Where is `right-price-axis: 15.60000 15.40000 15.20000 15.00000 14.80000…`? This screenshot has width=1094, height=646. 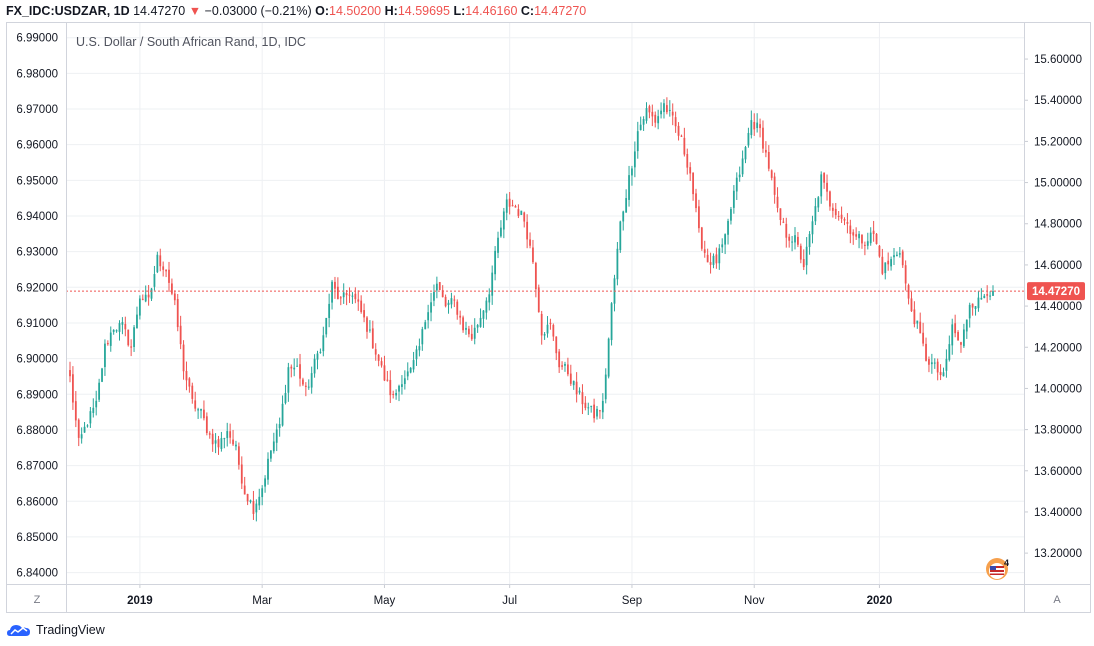 right-price-axis: 15.60000 15.40000 15.20000 15.00000 14.80000… is located at coordinates (1053, 307).